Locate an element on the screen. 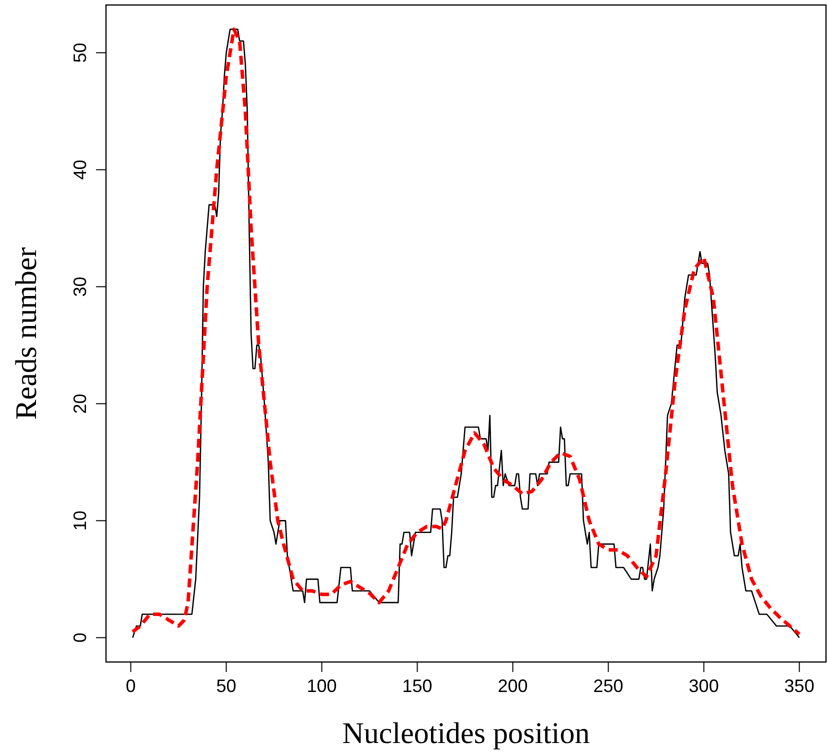  y-axis-title: Reads number is located at coordinates (26, 333).